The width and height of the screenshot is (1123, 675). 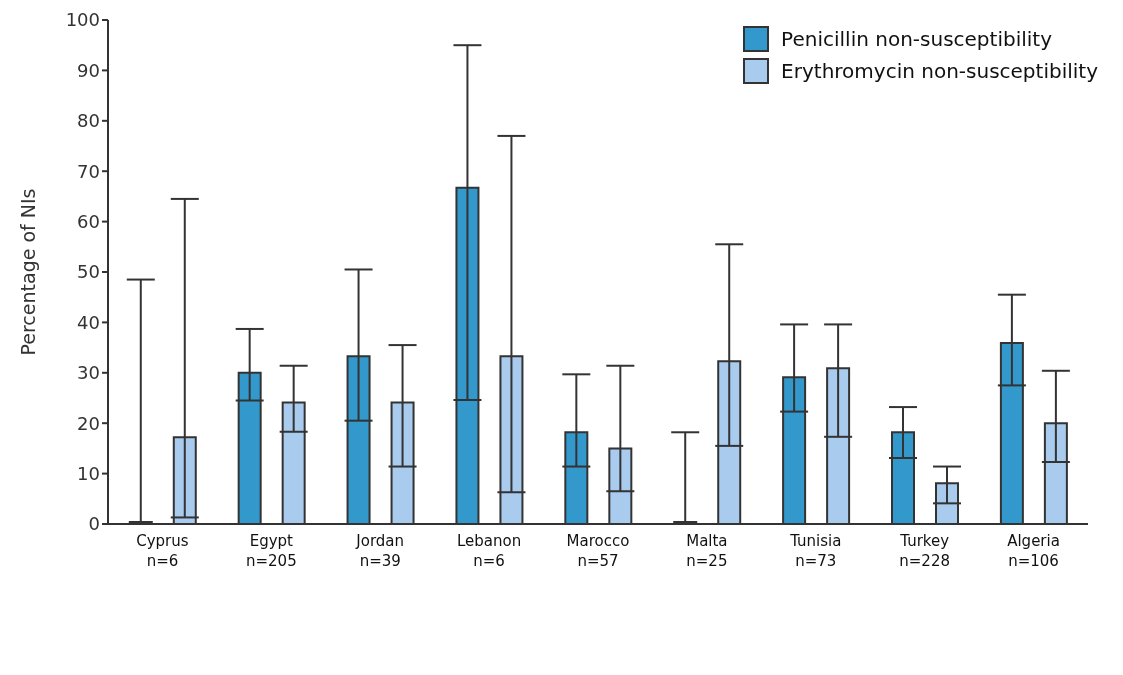 What do you see at coordinates (707, 551) in the screenshot?
I see `x-tick-label: Malta n=25` at bounding box center [707, 551].